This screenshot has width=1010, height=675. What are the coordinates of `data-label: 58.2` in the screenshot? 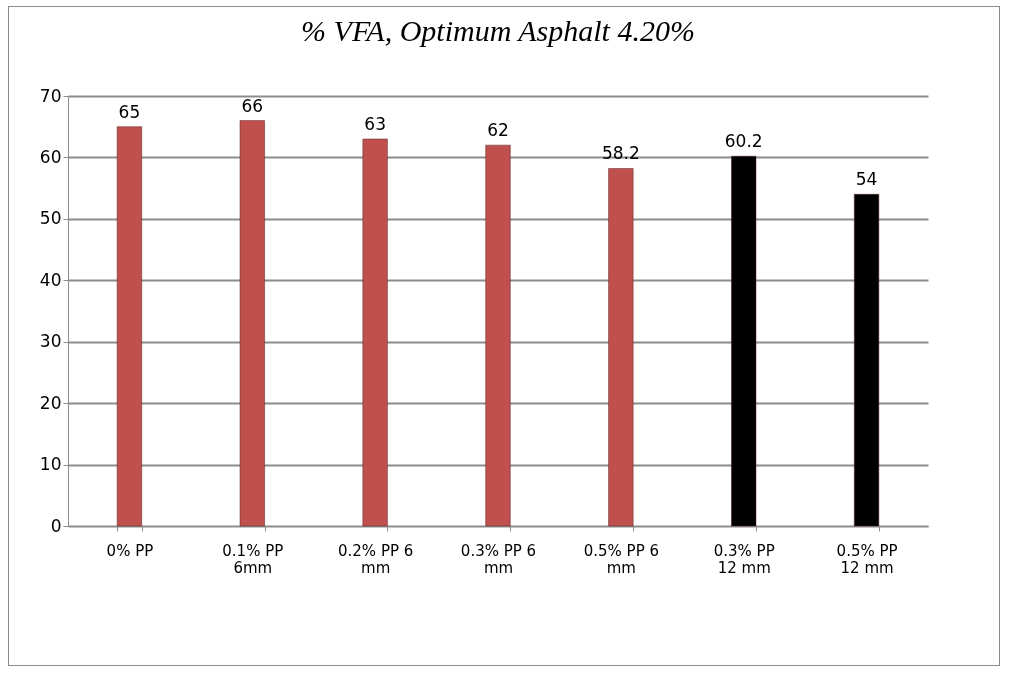 It's located at (620, 153).